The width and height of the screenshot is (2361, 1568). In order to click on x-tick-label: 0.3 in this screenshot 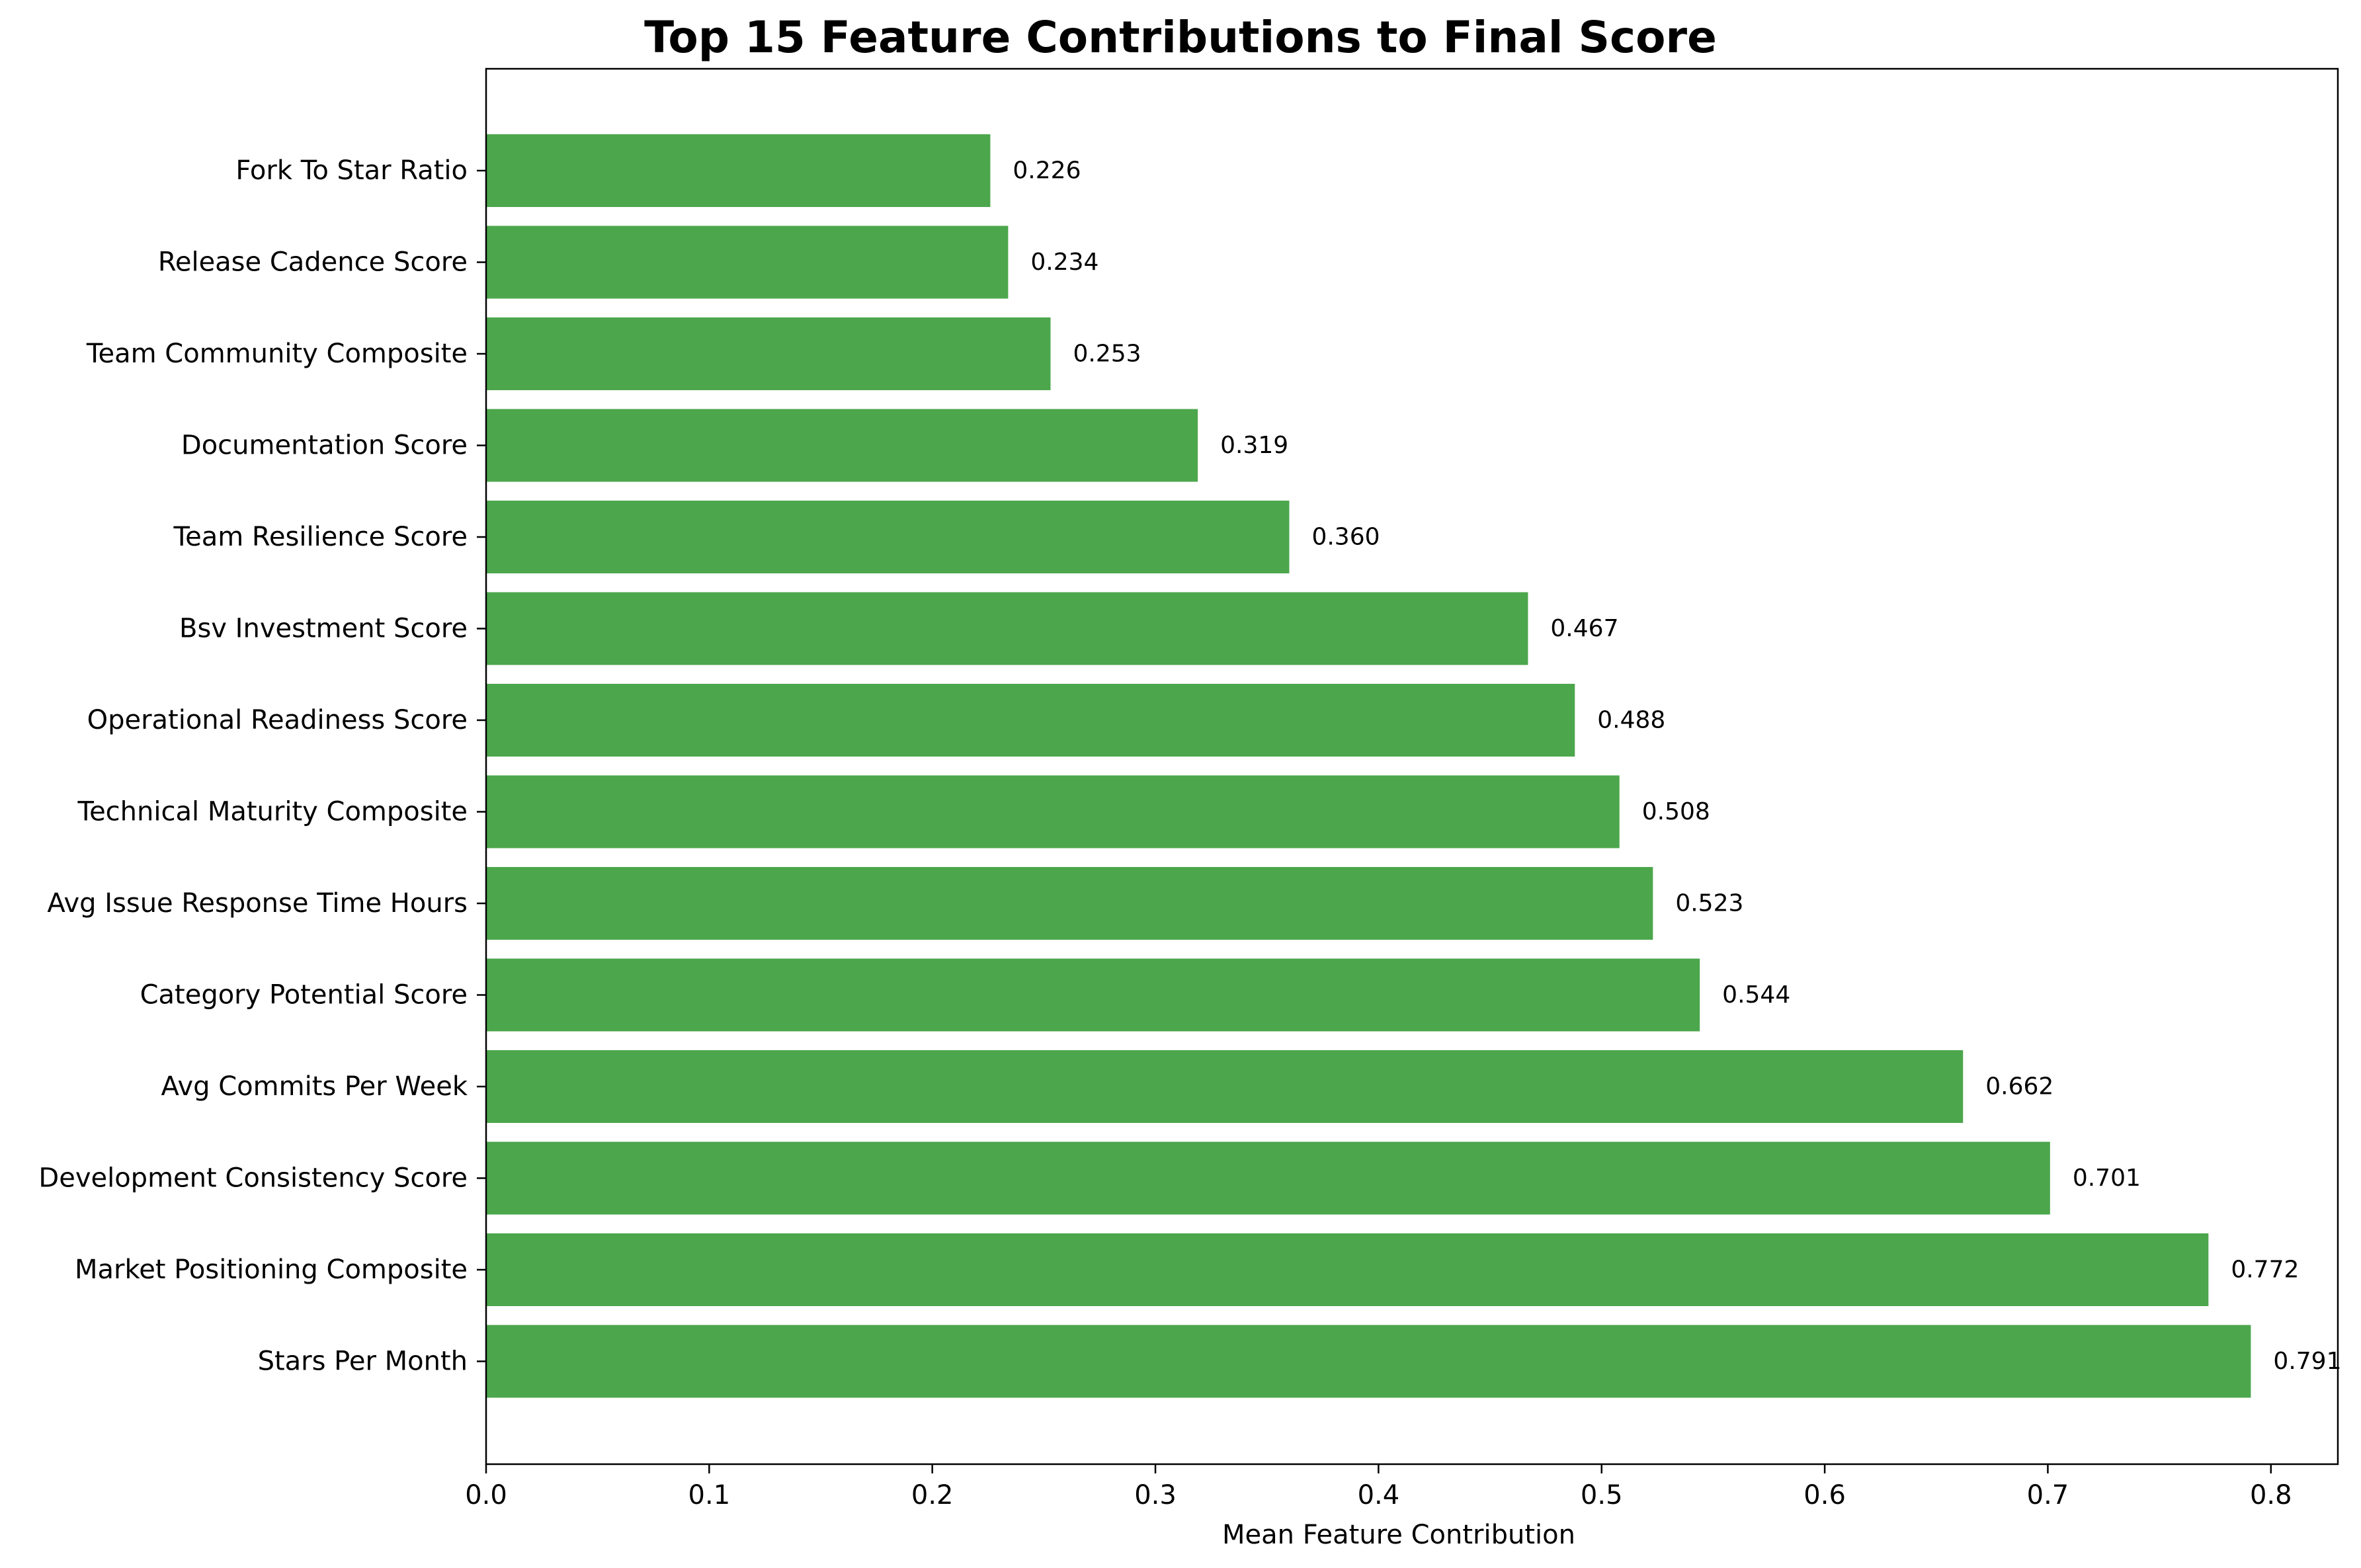, I will do `click(1155, 1495)`.